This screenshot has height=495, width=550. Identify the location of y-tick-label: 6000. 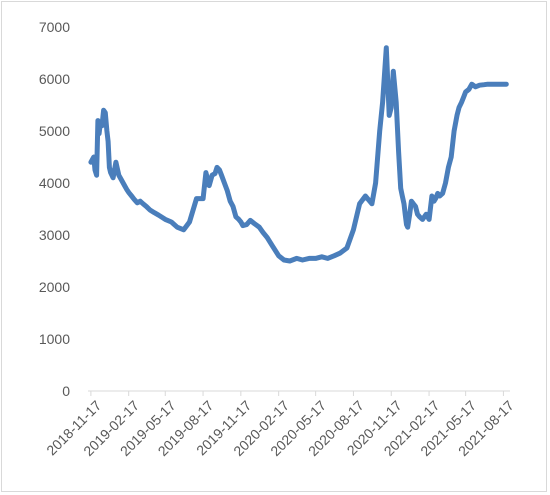
(54, 79).